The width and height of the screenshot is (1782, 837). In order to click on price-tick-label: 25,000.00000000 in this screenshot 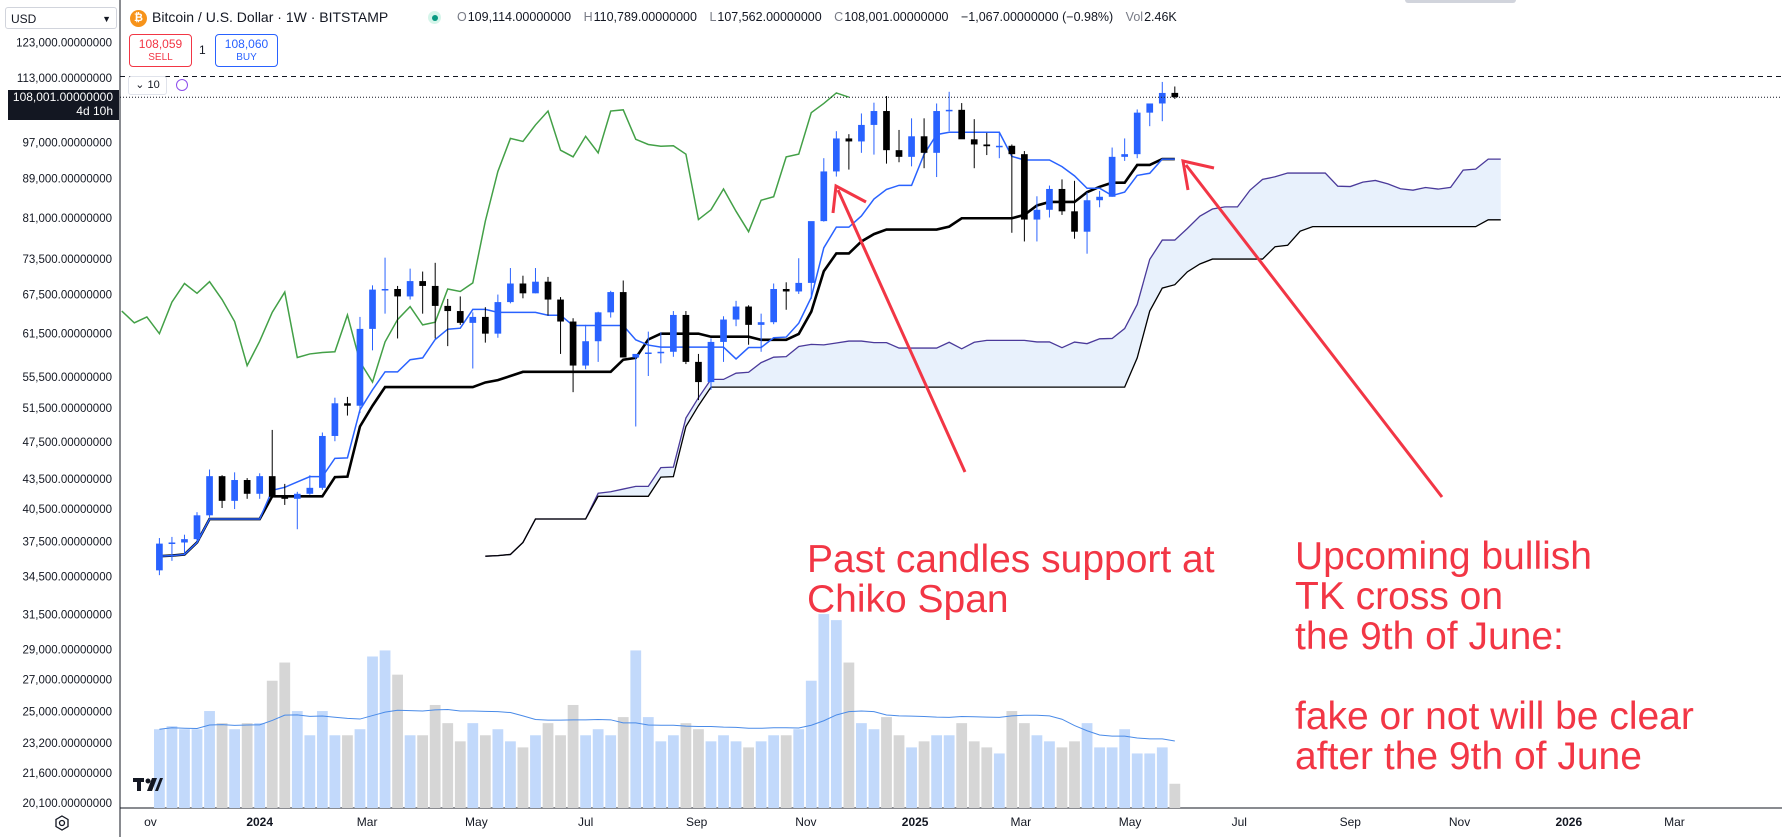, I will do `click(67, 713)`.